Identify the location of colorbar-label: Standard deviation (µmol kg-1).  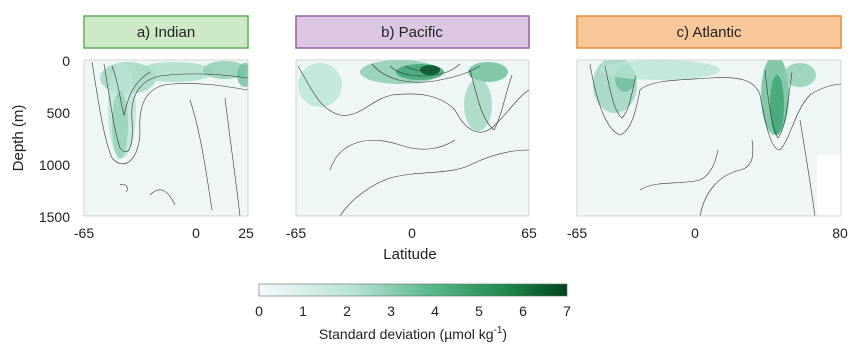
(413, 333).